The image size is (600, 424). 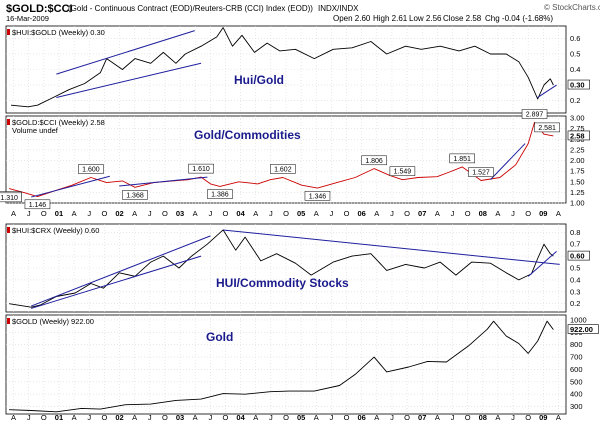 I want to click on last-value-label: 0.30, so click(x=577, y=85).